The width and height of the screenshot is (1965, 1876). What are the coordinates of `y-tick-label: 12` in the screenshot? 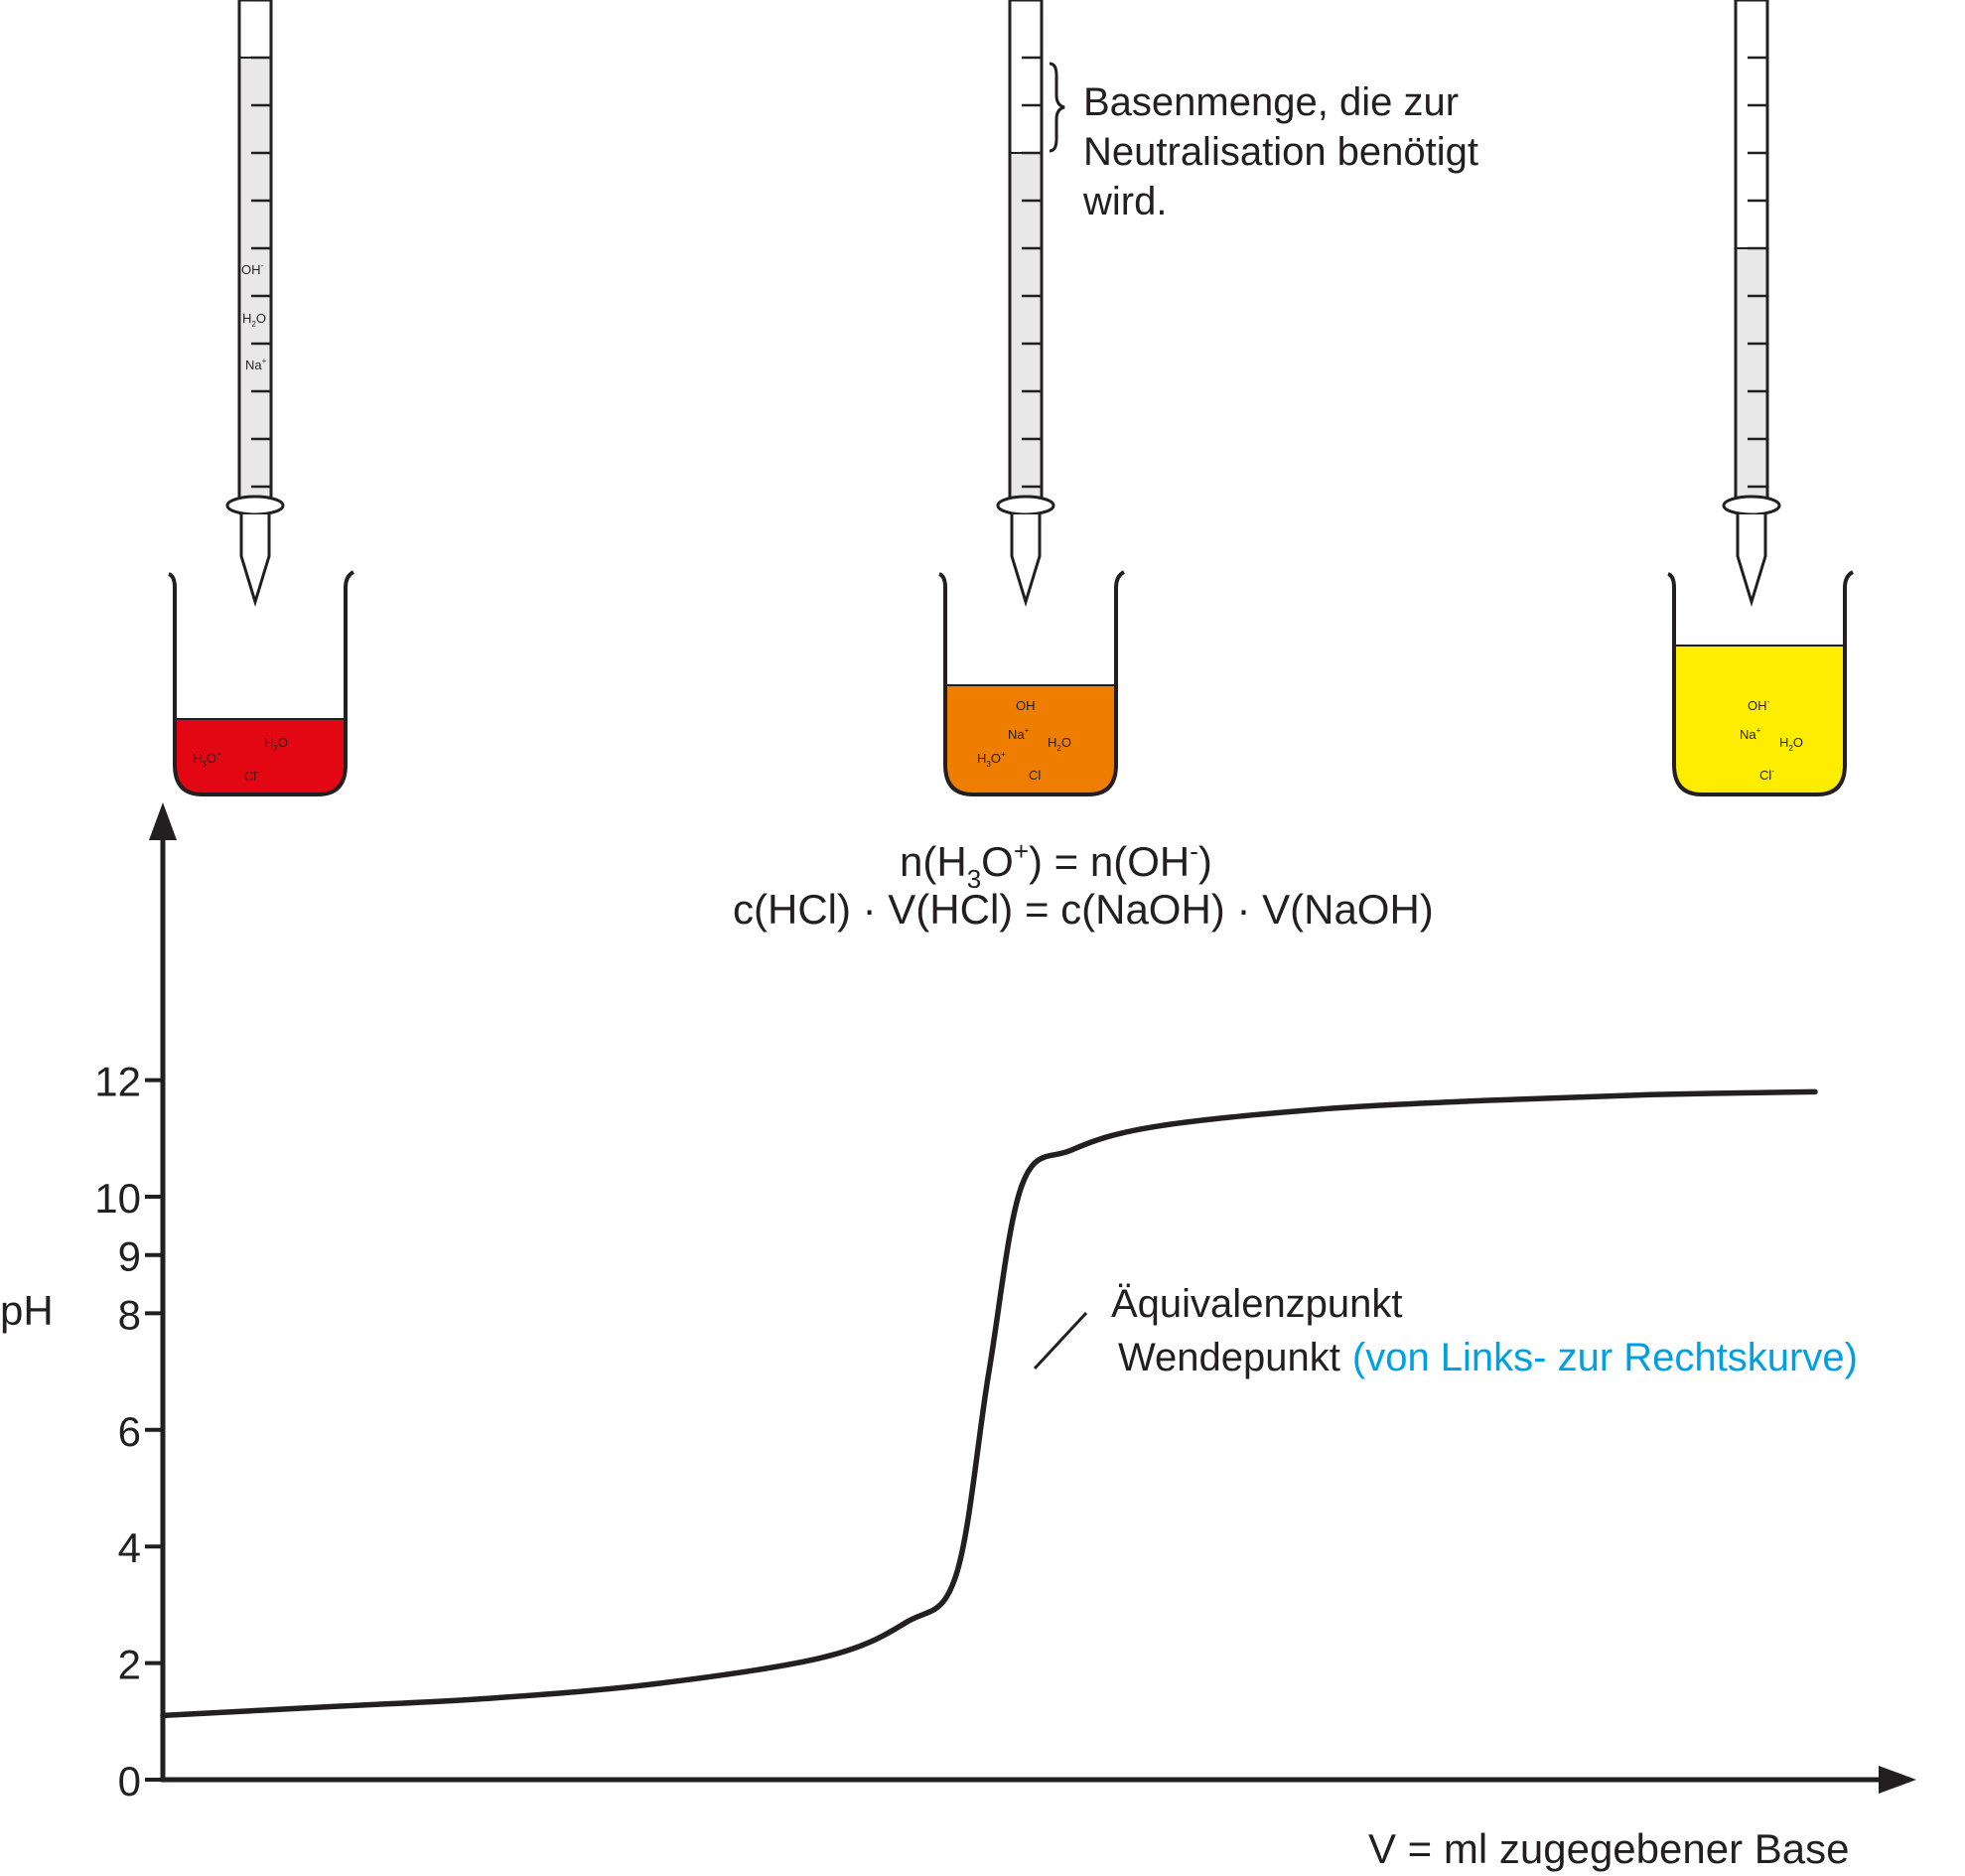 It's located at (117, 1082).